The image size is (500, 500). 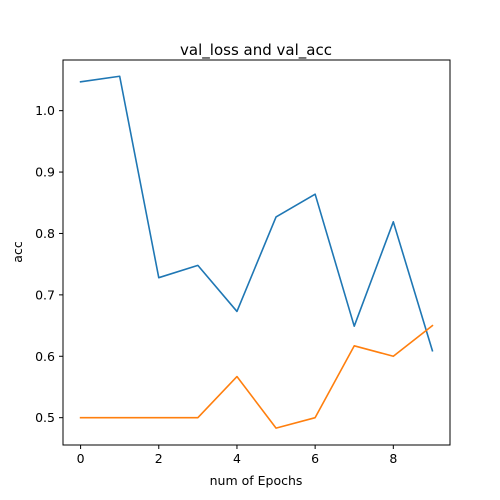 I want to click on x-tick-label: 4, so click(x=237, y=458).